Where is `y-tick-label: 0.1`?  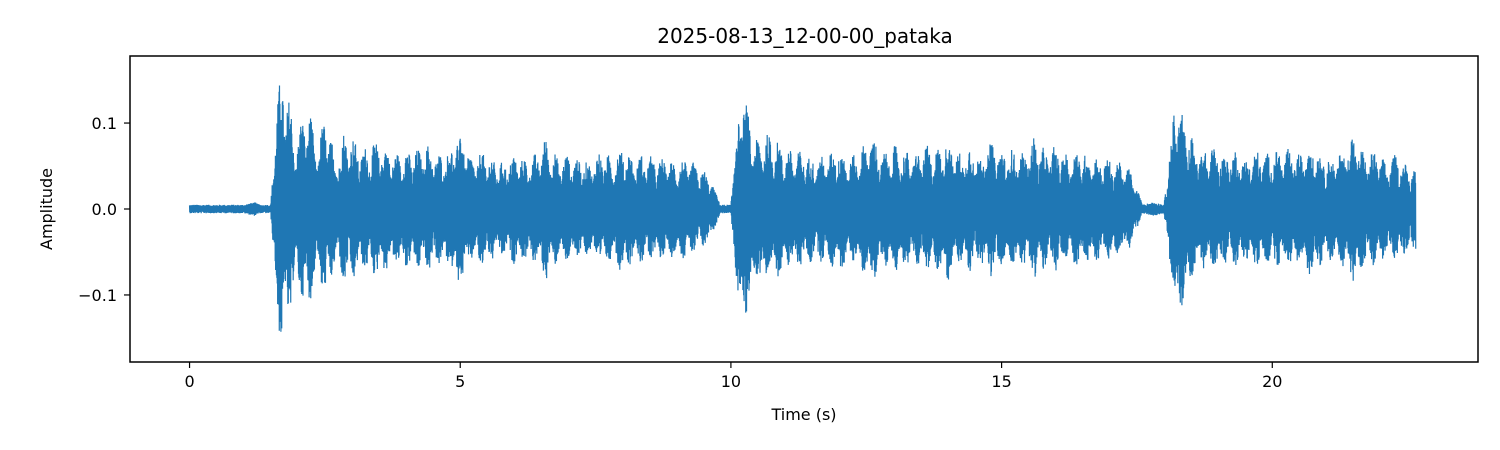 y-tick-label: 0.1 is located at coordinates (104, 123).